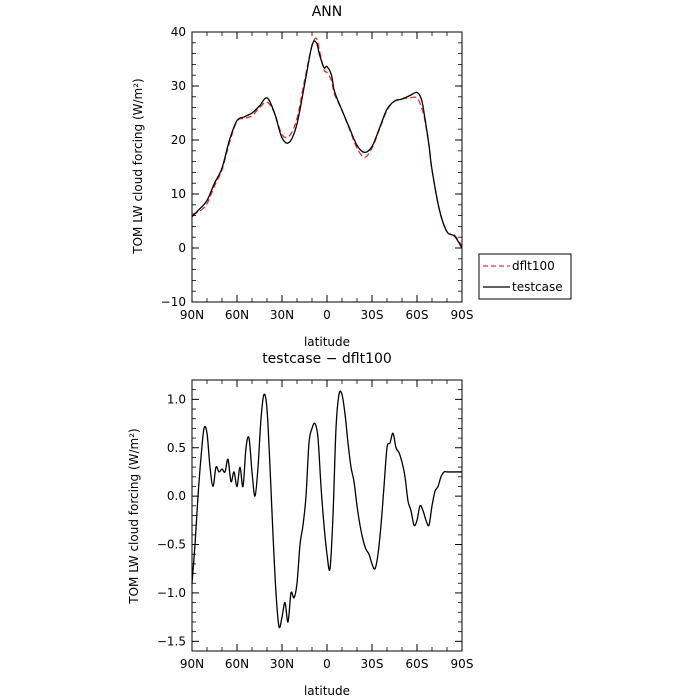 This screenshot has height=700, width=700. Describe the element at coordinates (192, 664) in the screenshot. I see `bottom-chart-x-tick-label: 90N` at that location.